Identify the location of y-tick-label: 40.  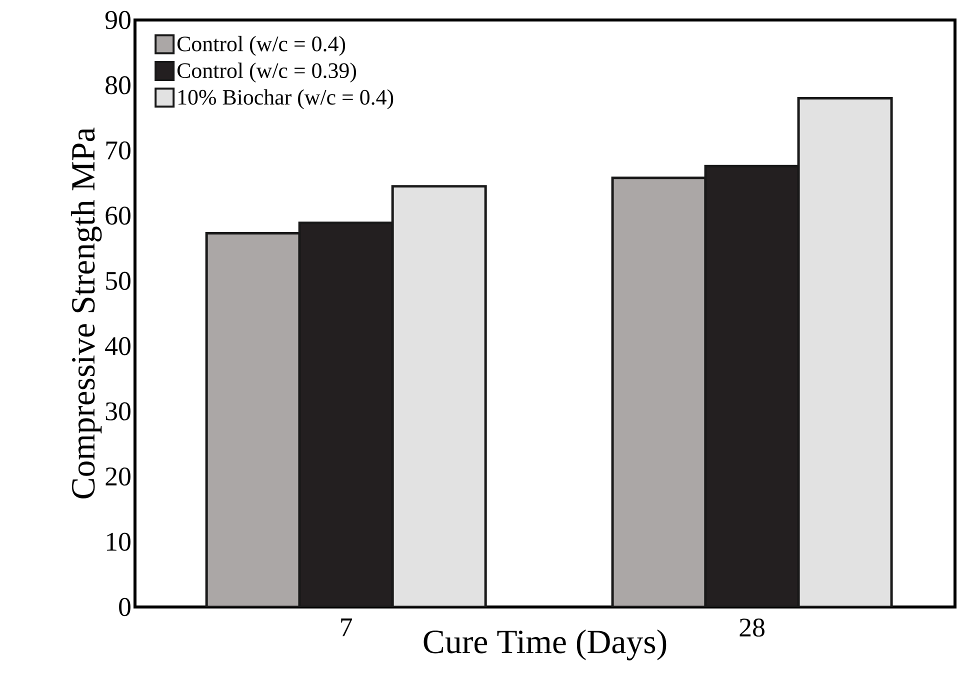
(117, 346).